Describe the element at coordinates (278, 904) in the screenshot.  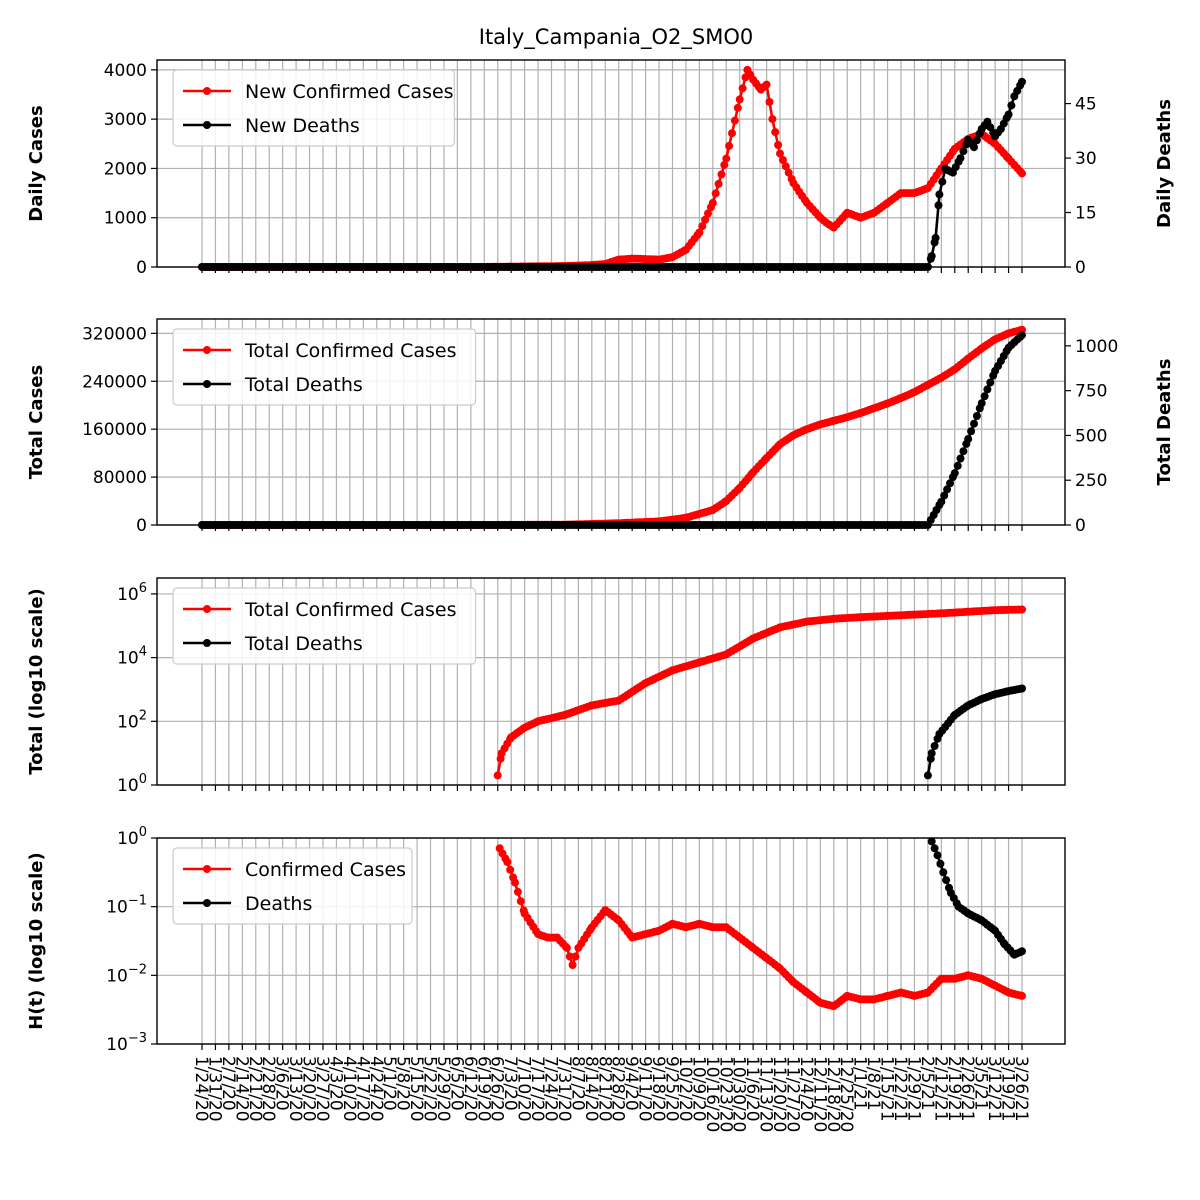
I see `legend-label: Deaths` at that location.